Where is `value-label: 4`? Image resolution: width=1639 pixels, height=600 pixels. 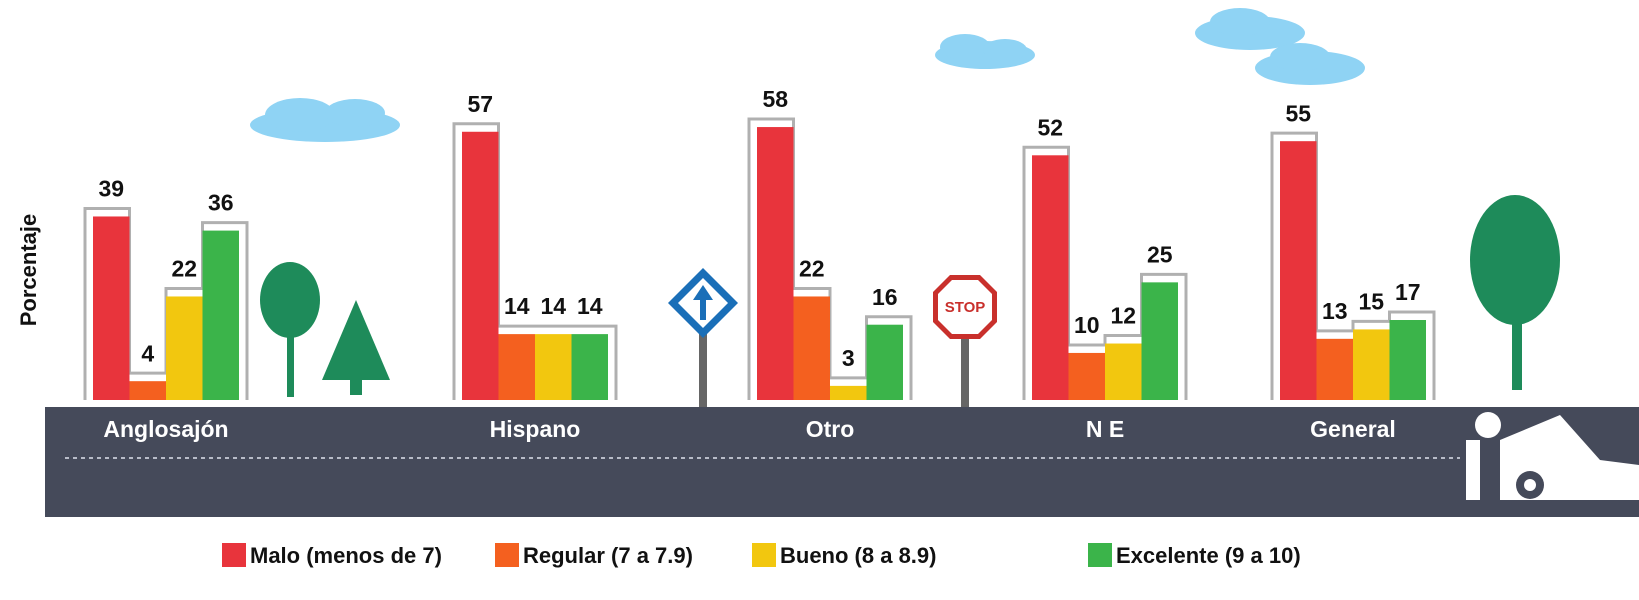
value-label: 4 is located at coordinates (147, 353).